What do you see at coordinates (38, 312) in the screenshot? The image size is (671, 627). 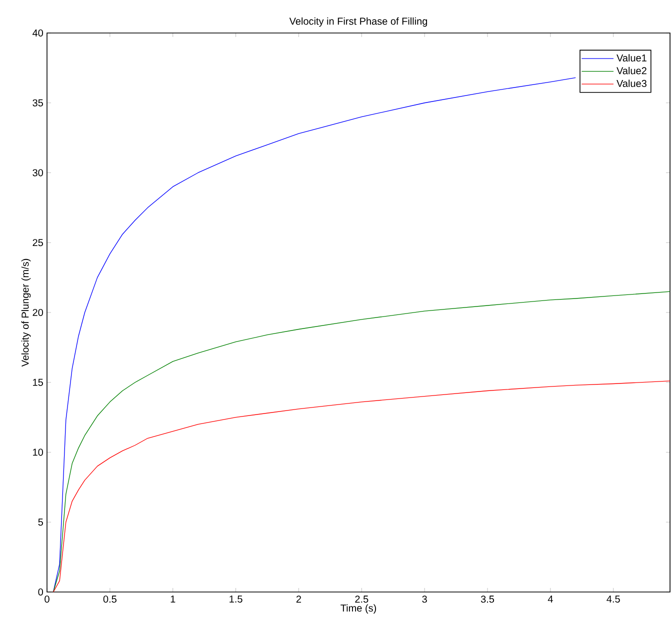 I see `y-tick-label: 20` at bounding box center [38, 312].